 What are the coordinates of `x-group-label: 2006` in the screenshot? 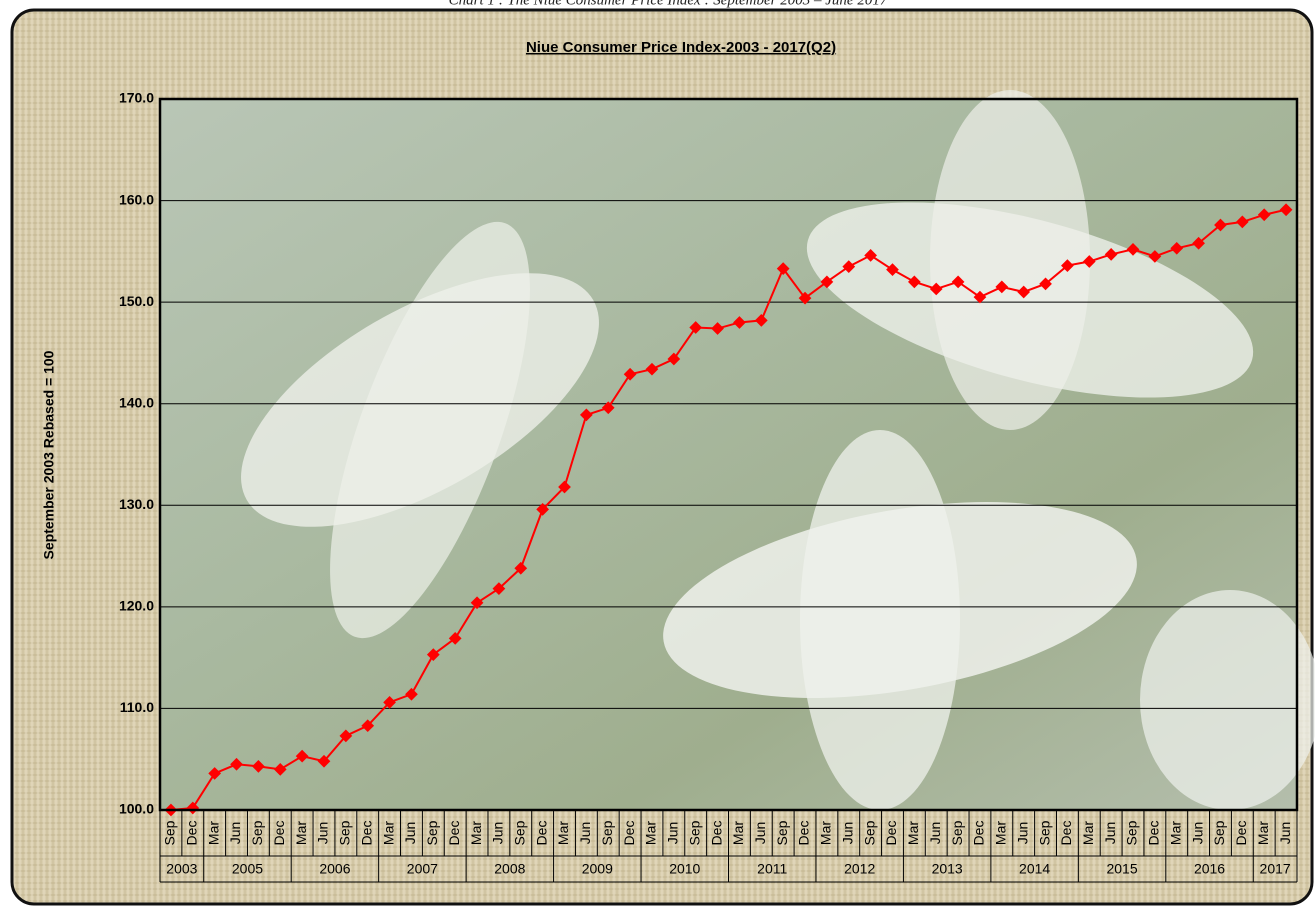 It's located at (334, 869).